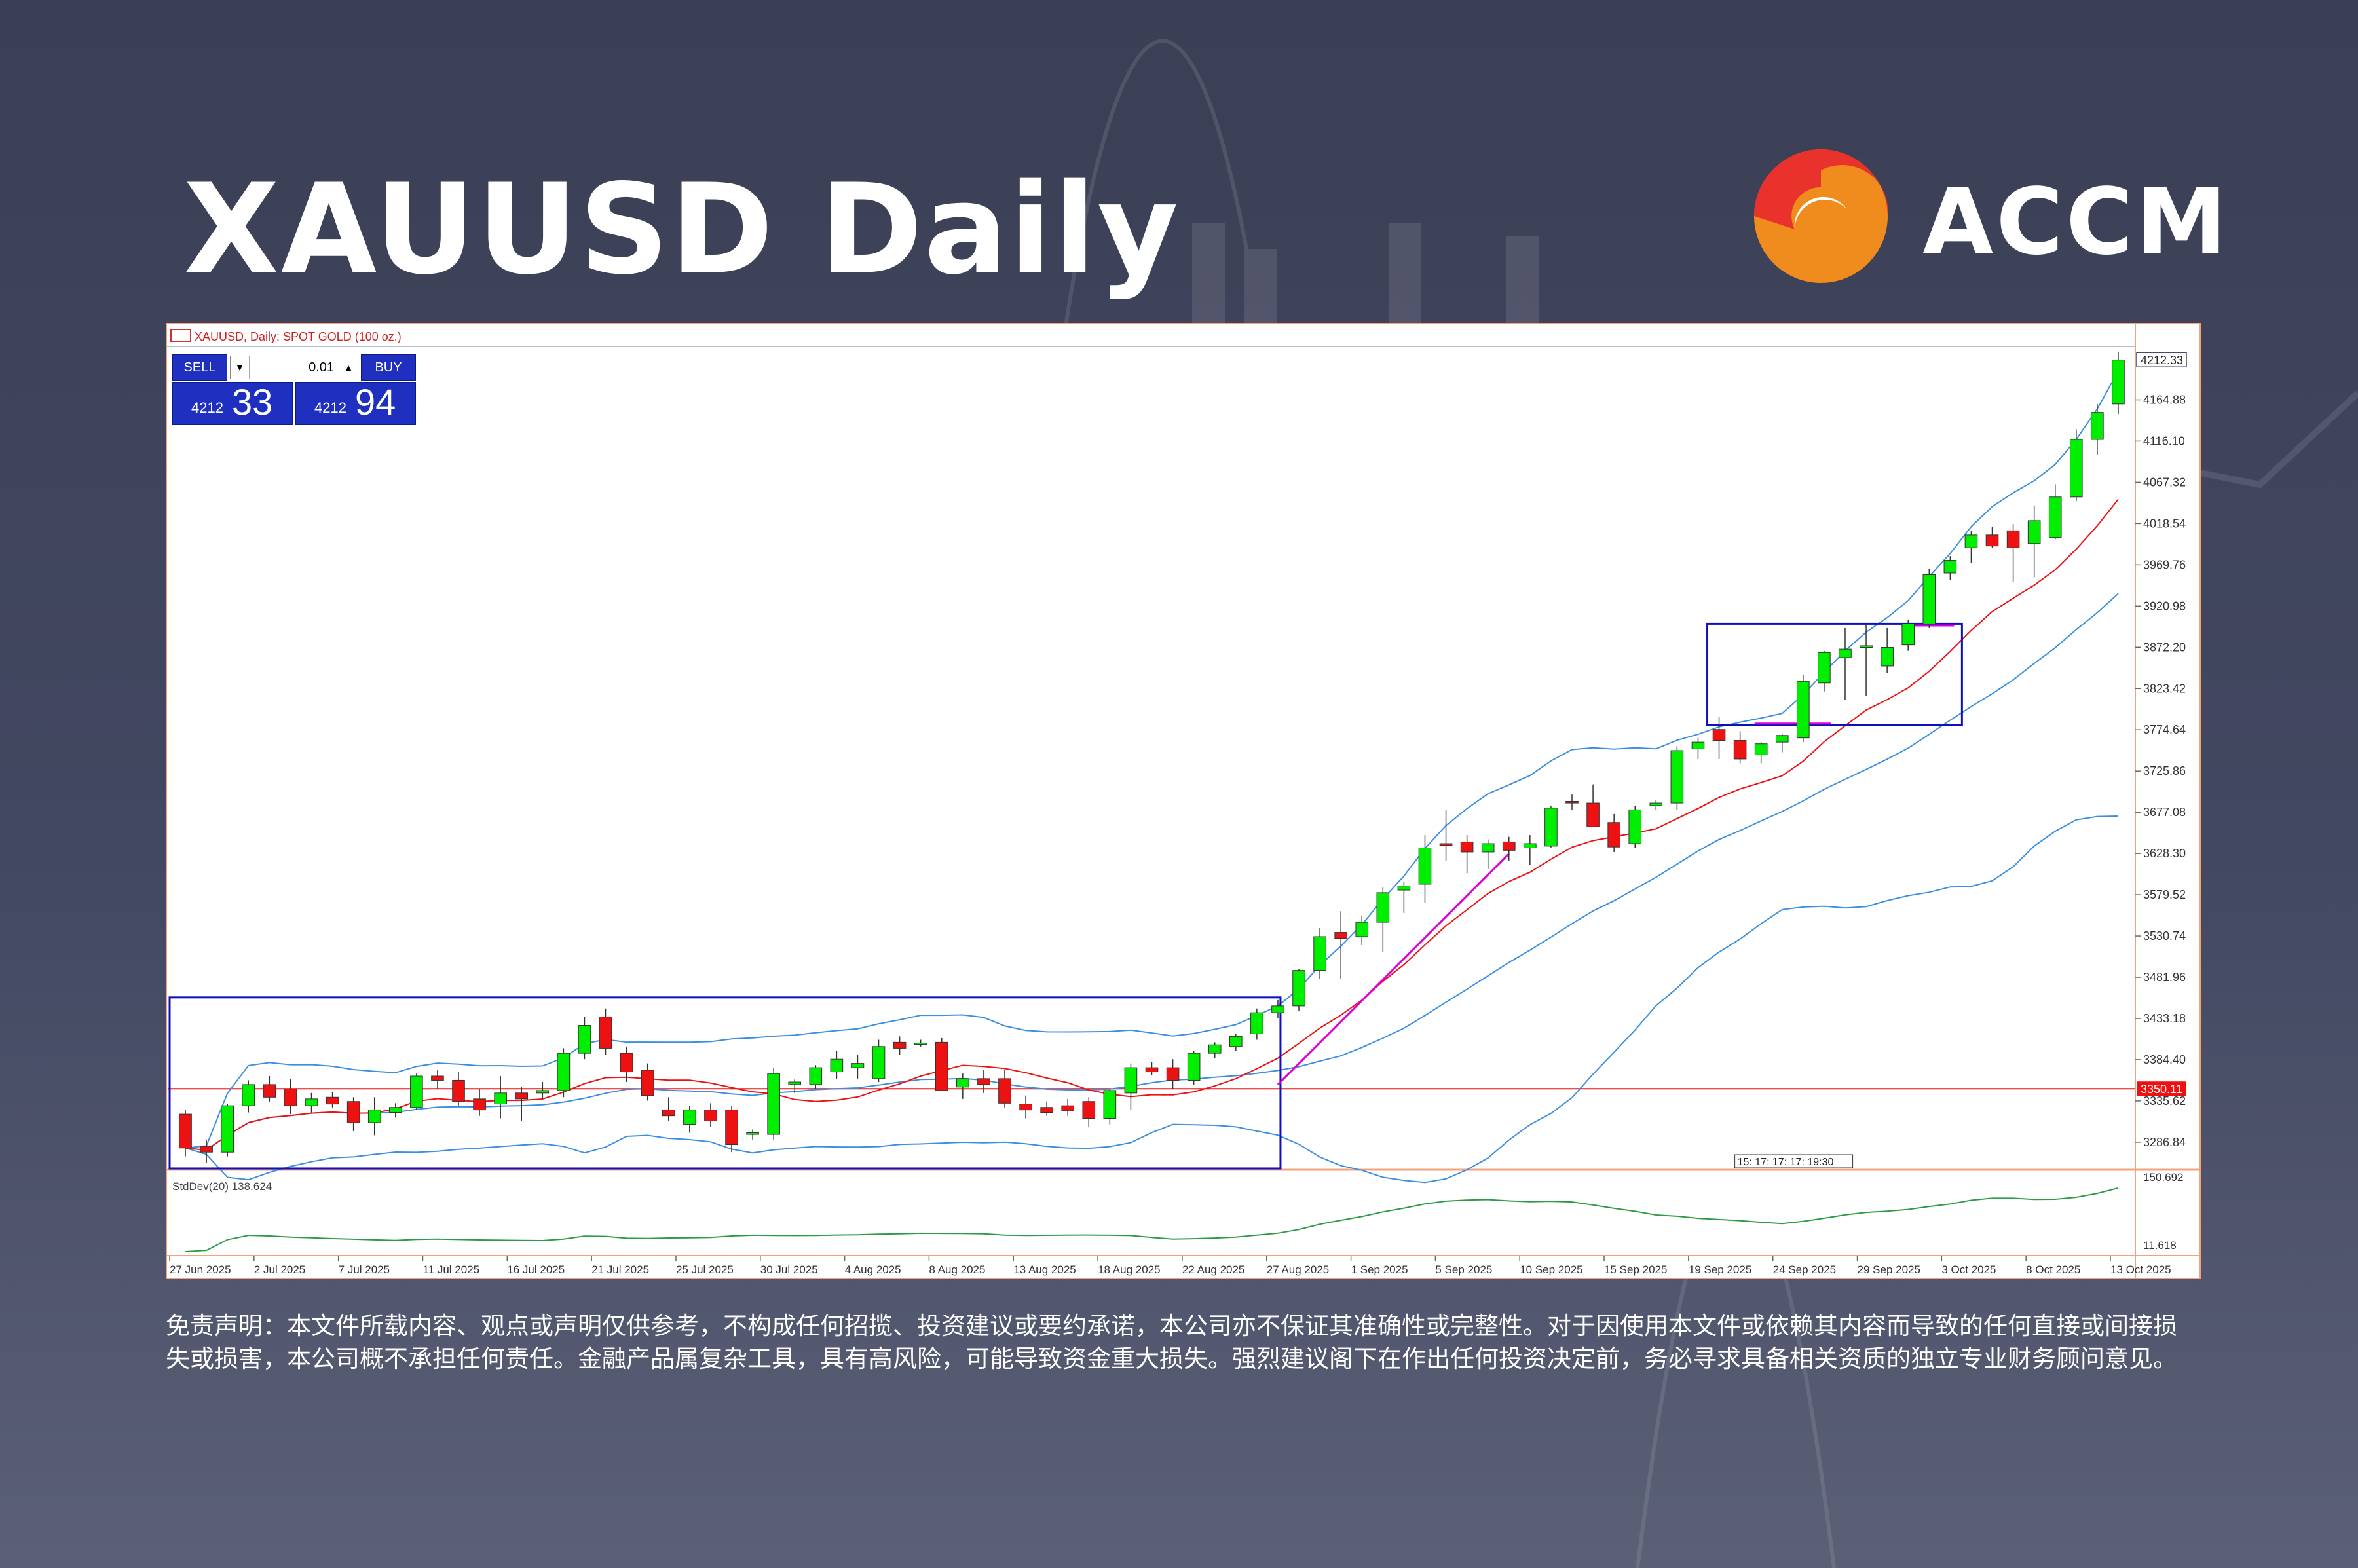 The image size is (2358, 1568). I want to click on x-tick-label: 29 Sep 2025, so click(1889, 1269).